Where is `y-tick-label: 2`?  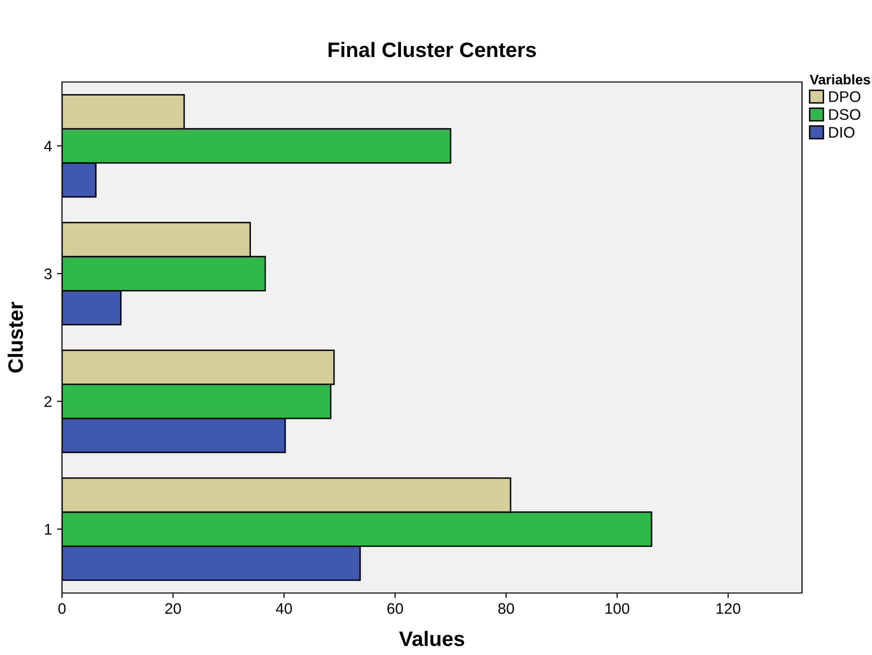 y-tick-label: 2 is located at coordinates (48, 401).